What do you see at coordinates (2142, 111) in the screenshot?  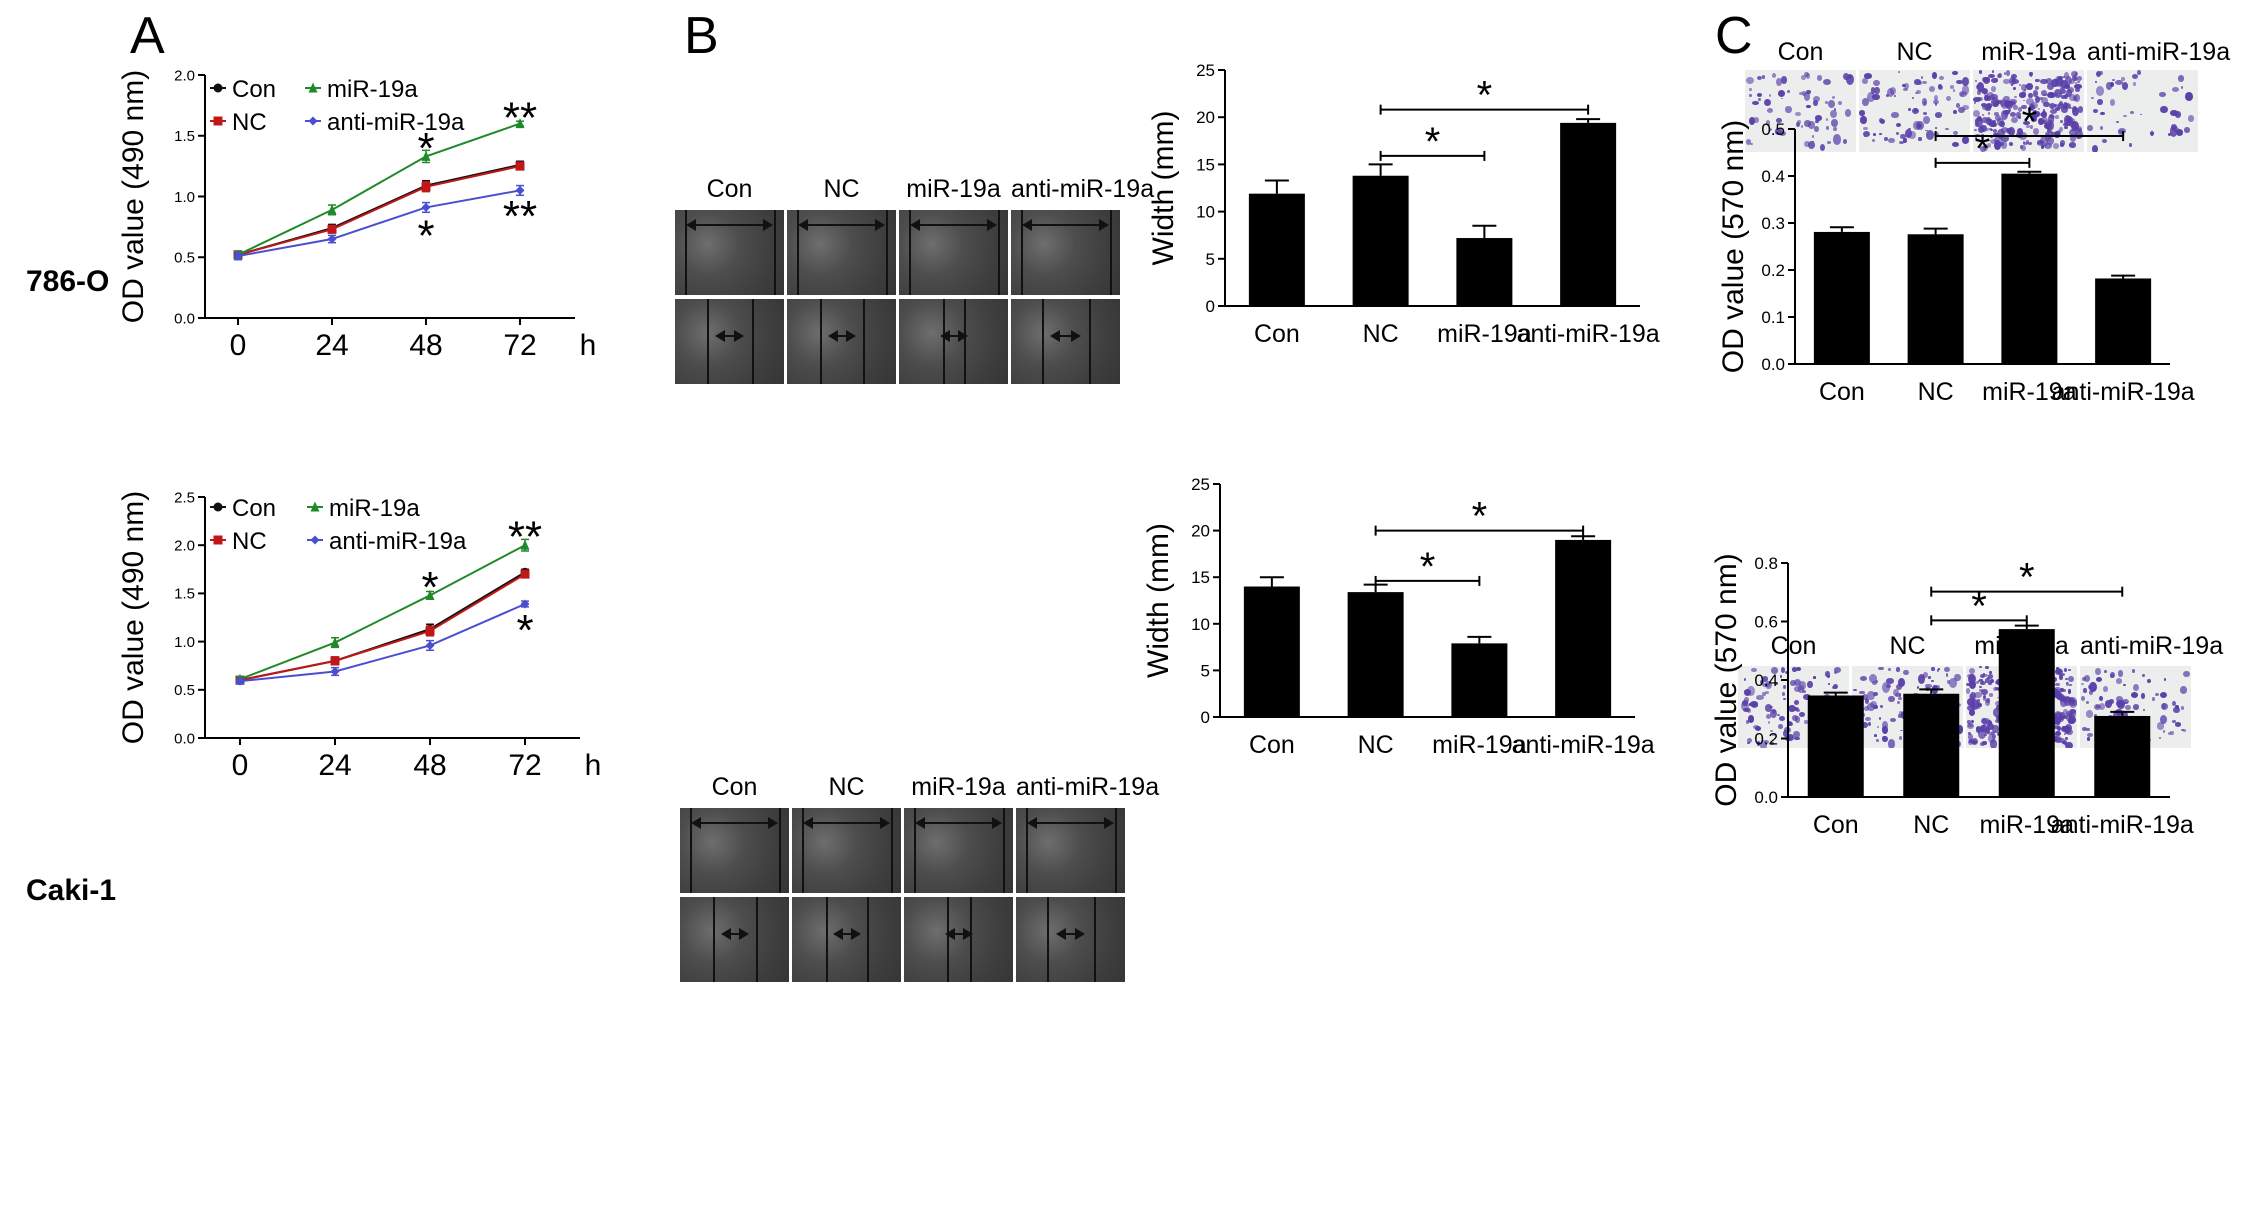 I see `transwell-stain-image` at bounding box center [2142, 111].